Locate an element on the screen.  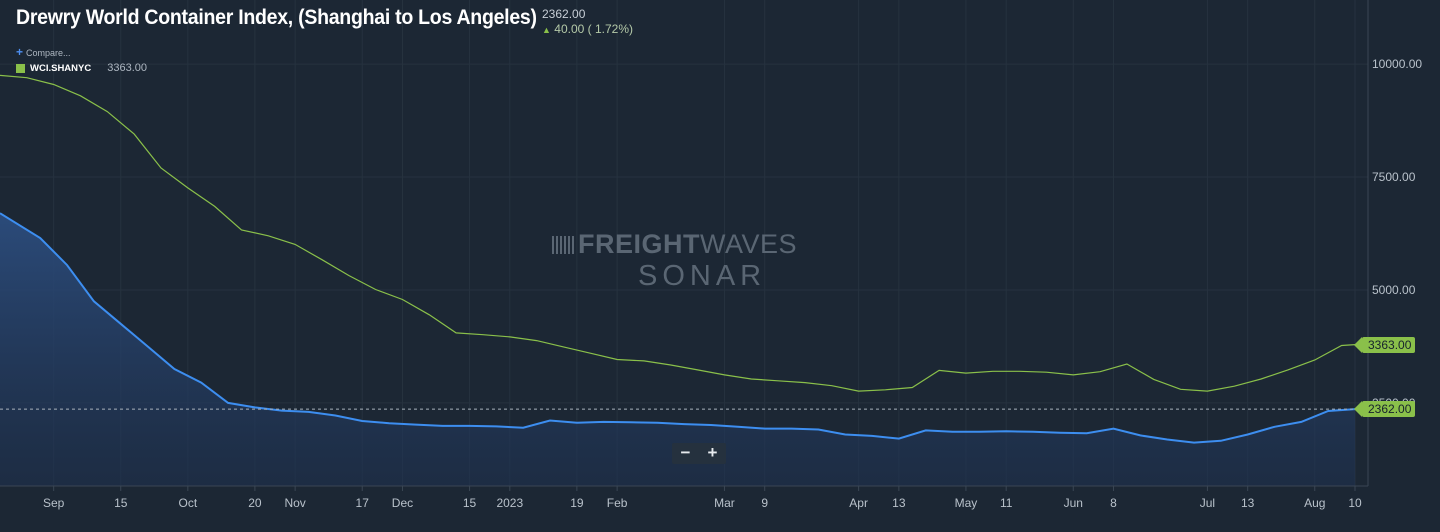
x-tick-label: 9 is located at coordinates (764, 503).